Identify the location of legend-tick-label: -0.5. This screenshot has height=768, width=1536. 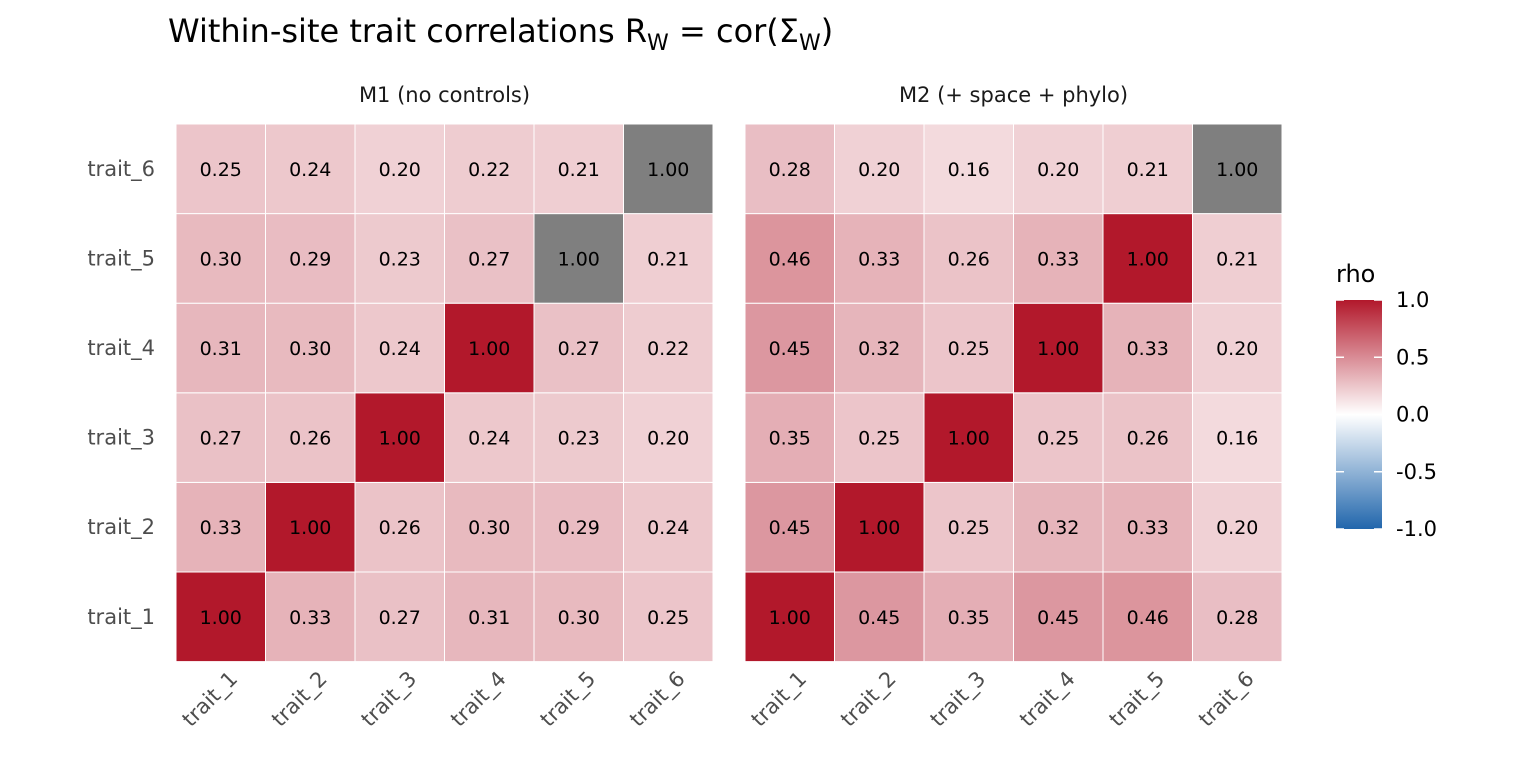
(1416, 472).